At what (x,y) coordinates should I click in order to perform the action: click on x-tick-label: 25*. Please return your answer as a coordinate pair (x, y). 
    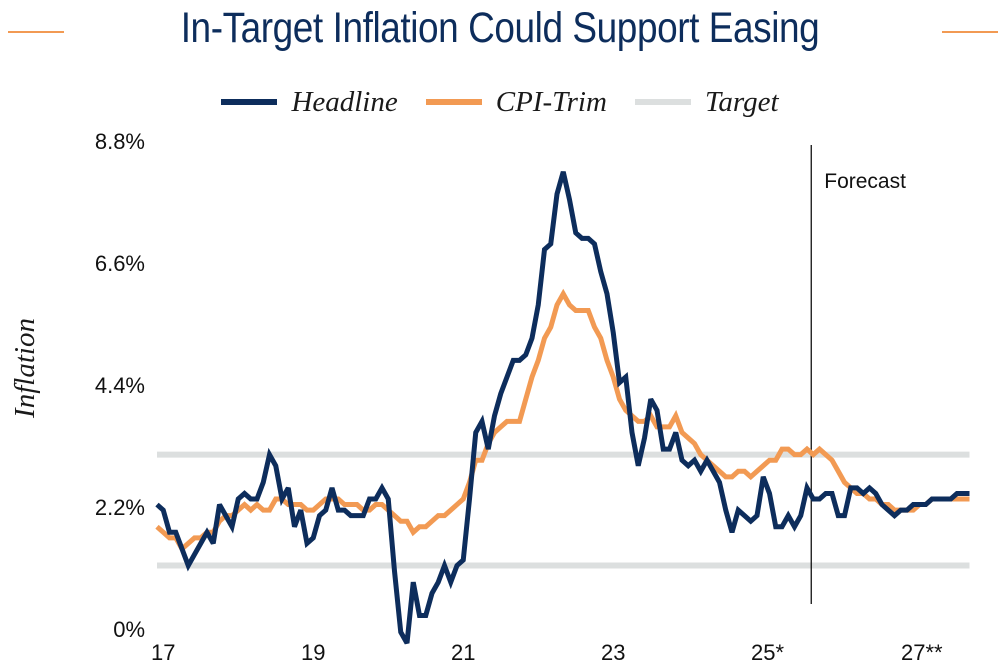
    Looking at the image, I should click on (767, 652).